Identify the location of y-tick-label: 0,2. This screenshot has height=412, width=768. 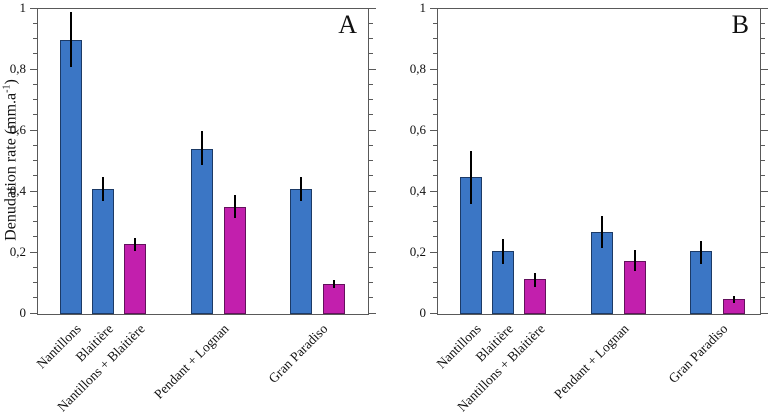
(417, 251).